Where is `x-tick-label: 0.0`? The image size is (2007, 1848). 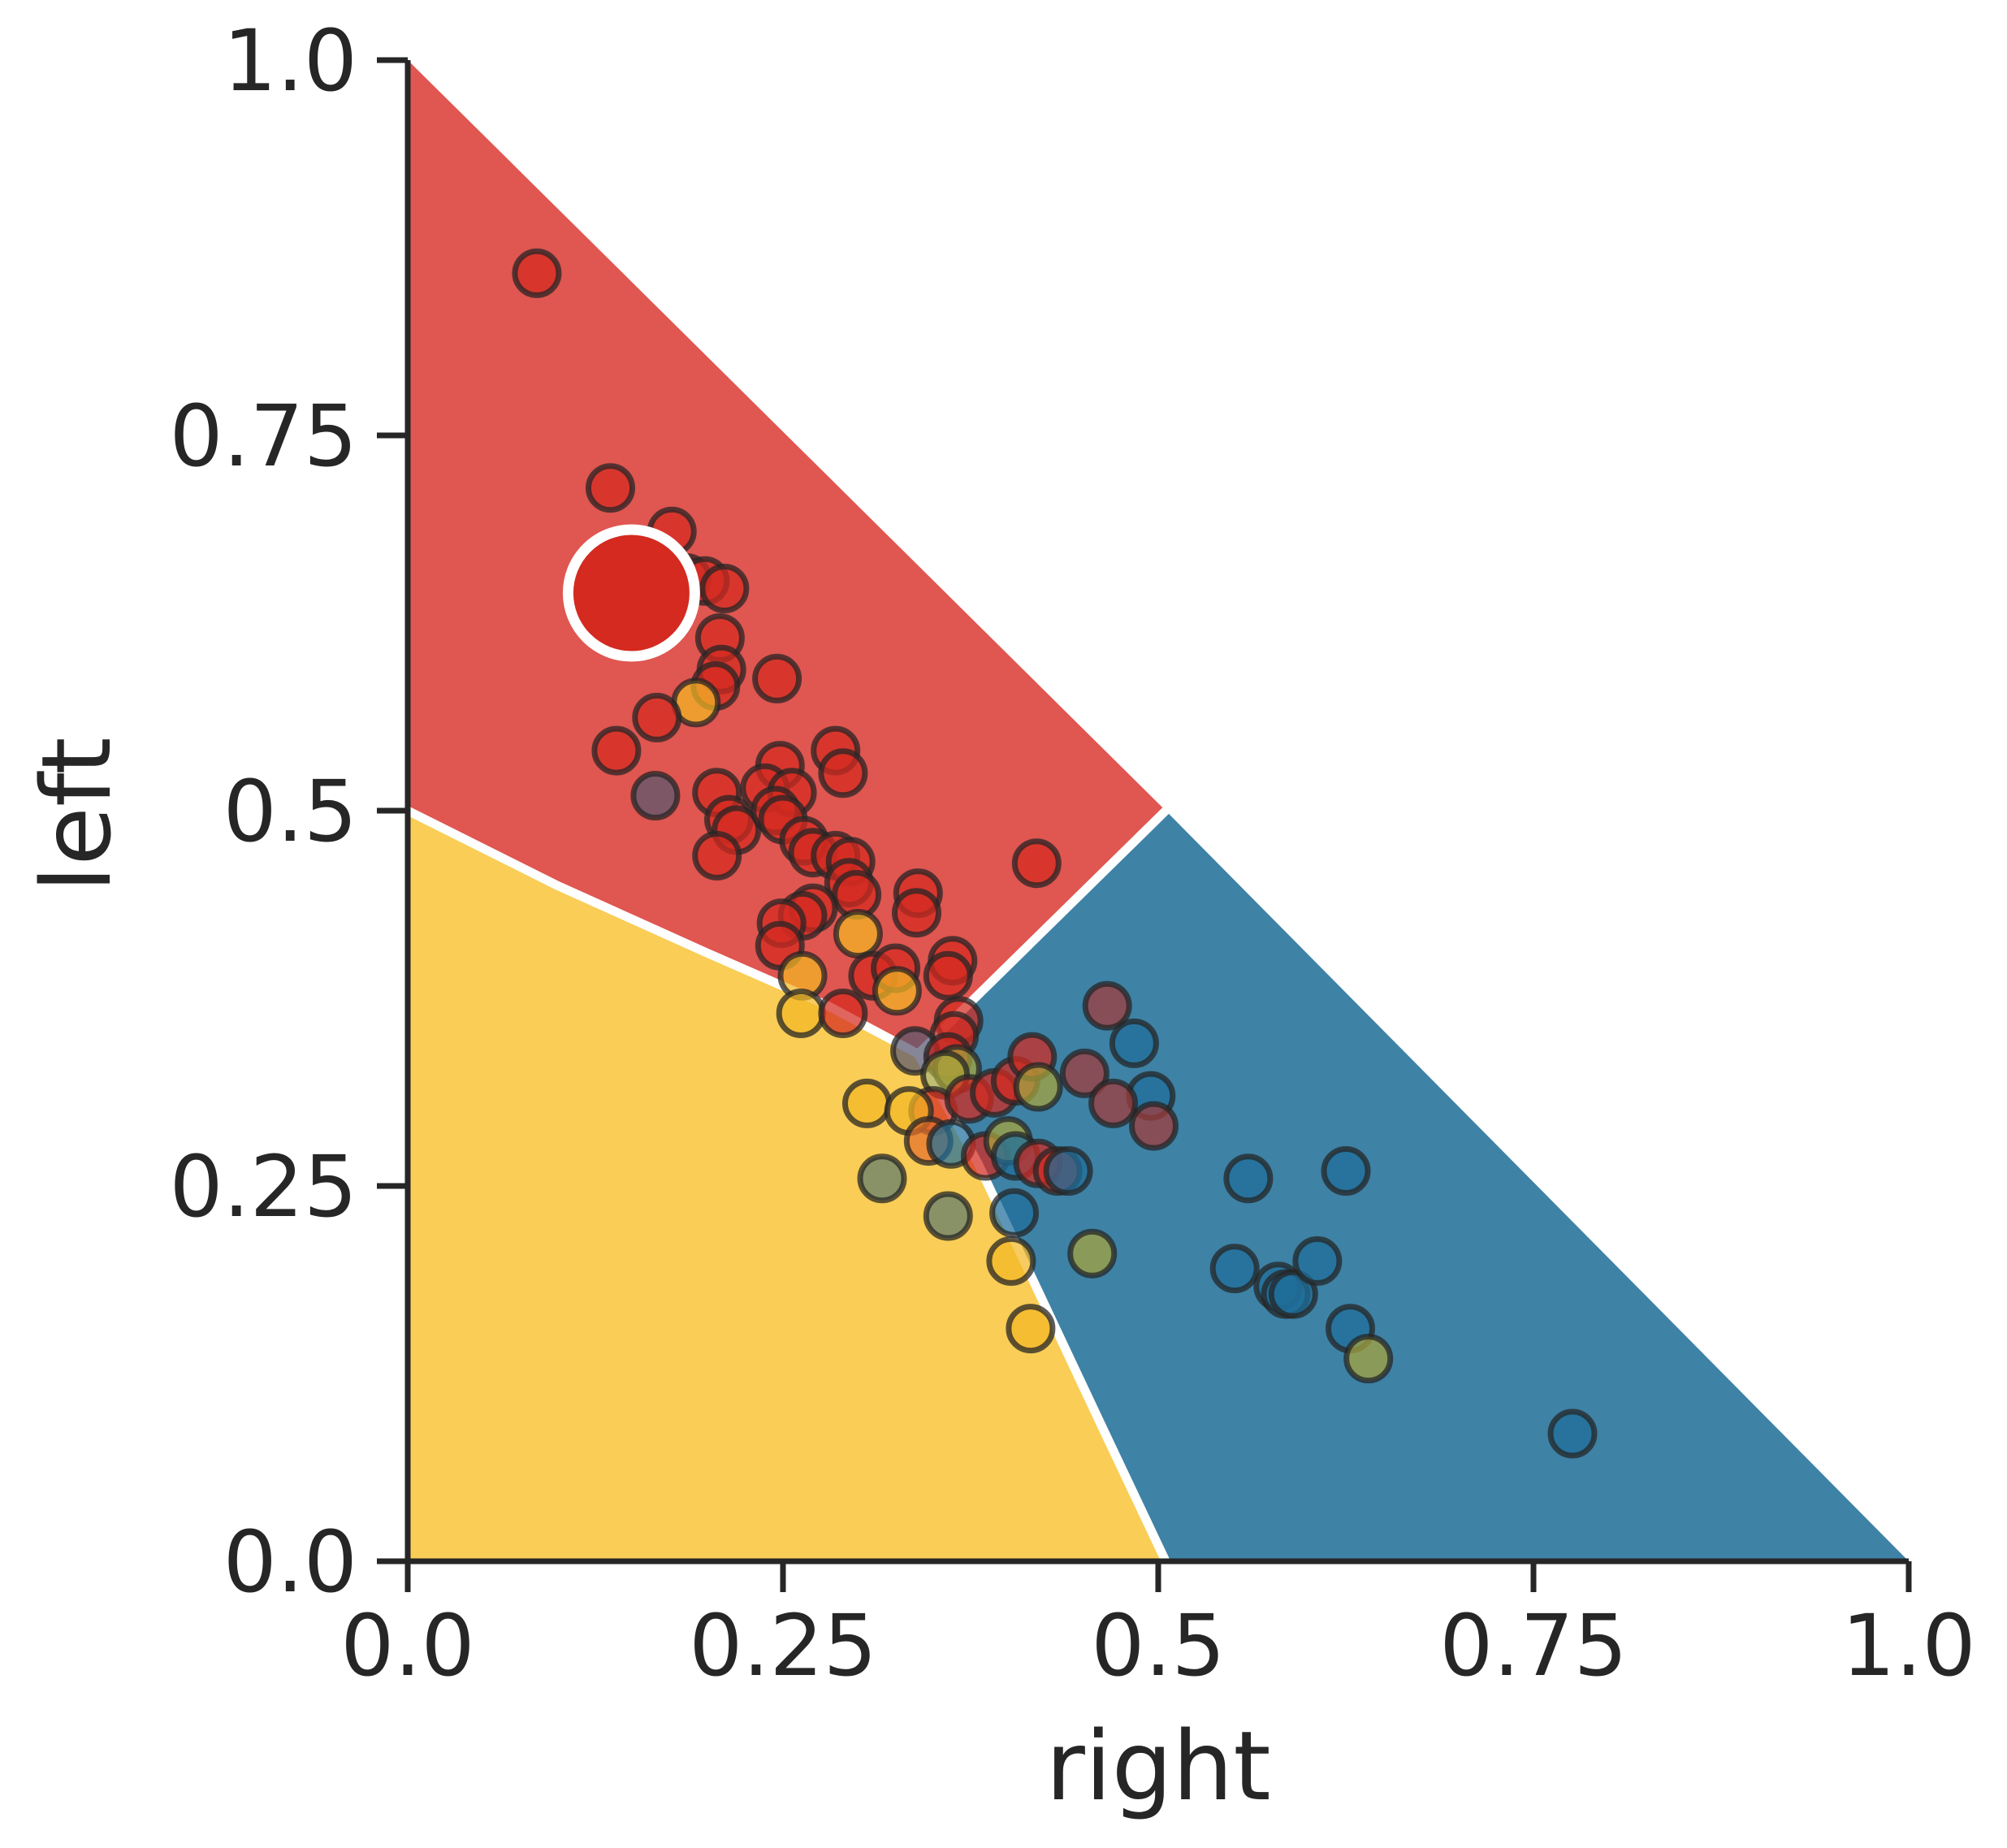
x-tick-label: 0.0 is located at coordinates (407, 1645).